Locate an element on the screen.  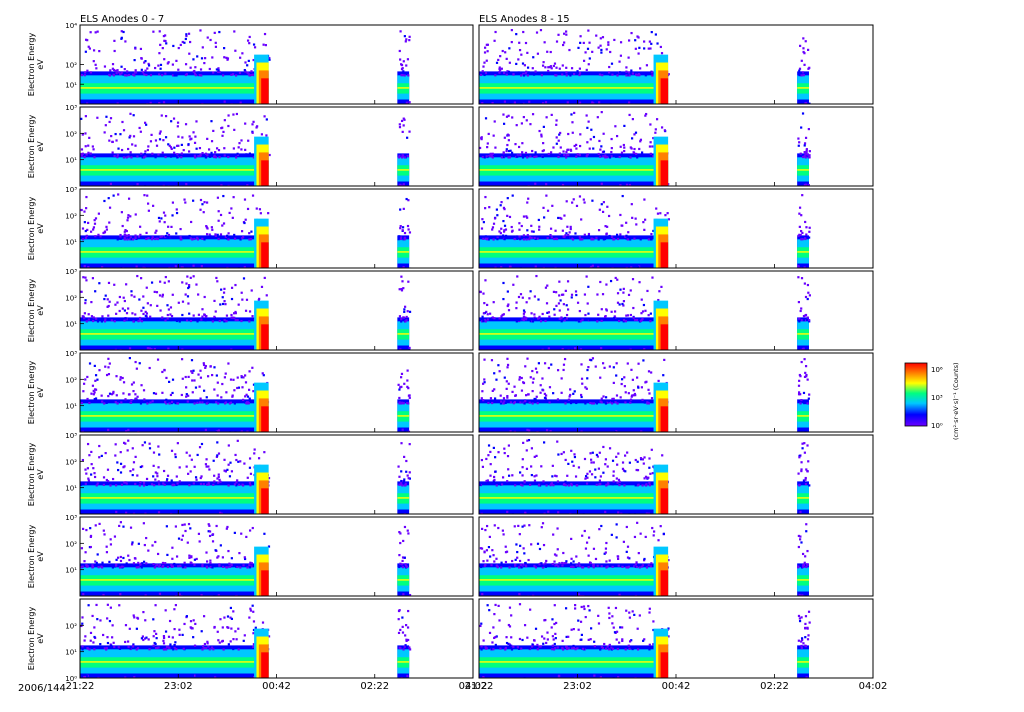
x-tick-label: 23:02 is located at coordinates (178, 686).